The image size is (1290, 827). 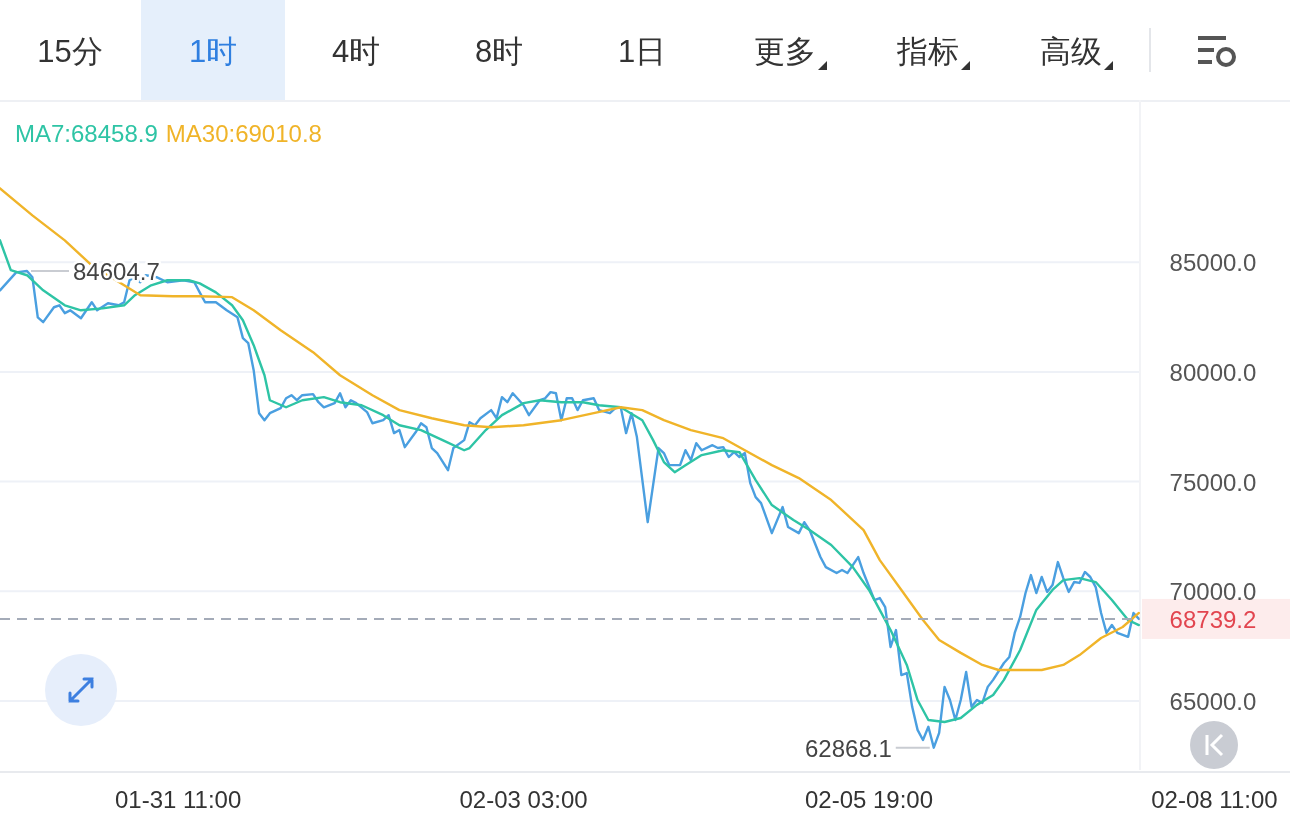 What do you see at coordinates (1213, 482) in the screenshot?
I see `y-tick-label: 75000.0` at bounding box center [1213, 482].